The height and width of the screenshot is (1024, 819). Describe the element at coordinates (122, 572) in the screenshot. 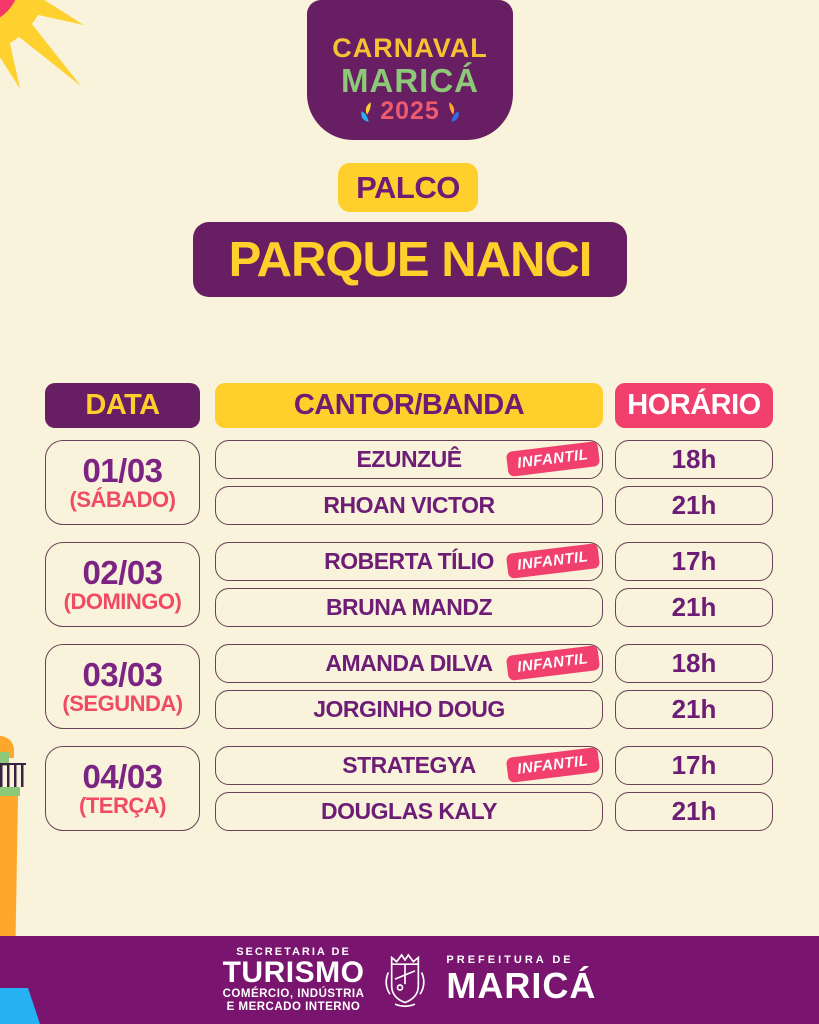

I see `date-value: 02/03` at that location.